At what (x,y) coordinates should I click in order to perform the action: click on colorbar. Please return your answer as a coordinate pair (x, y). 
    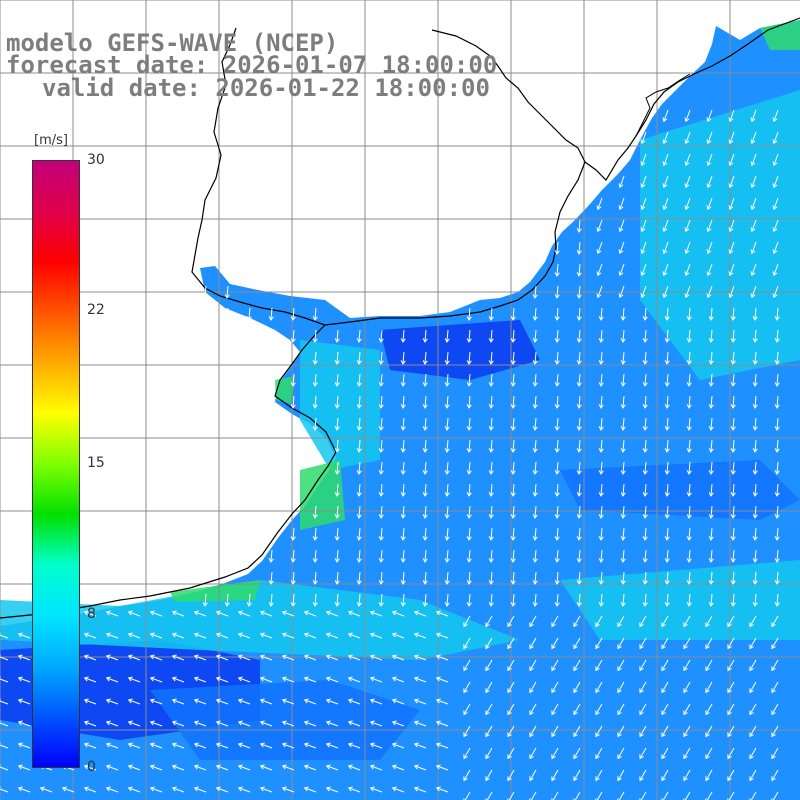
    Looking at the image, I should click on (56, 464).